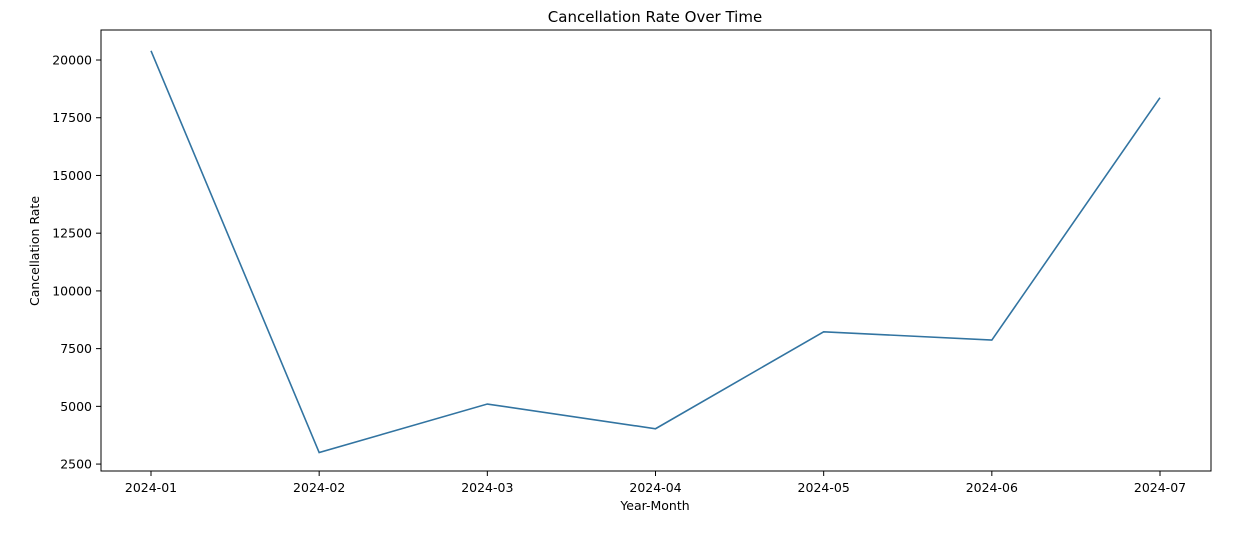  What do you see at coordinates (72, 290) in the screenshot?
I see `y-tick-label: 10000` at bounding box center [72, 290].